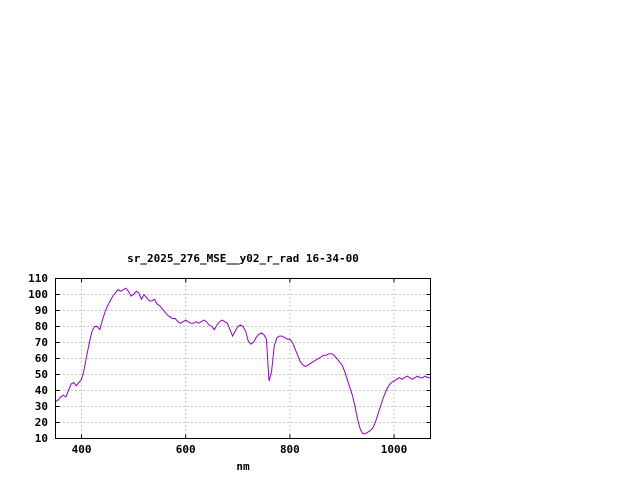  I want to click on x-tick-label: 800, so click(289, 449).